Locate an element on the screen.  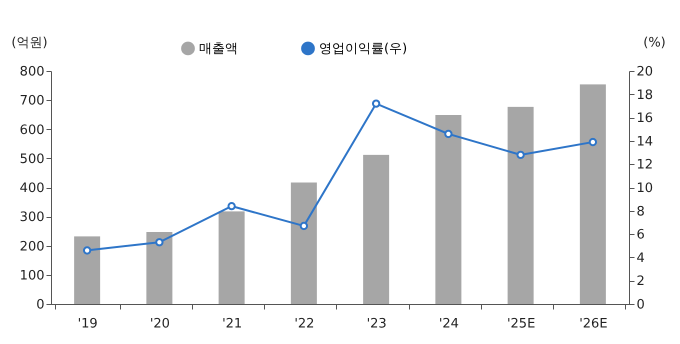
y-tick-label: 400 is located at coordinates (32, 188).